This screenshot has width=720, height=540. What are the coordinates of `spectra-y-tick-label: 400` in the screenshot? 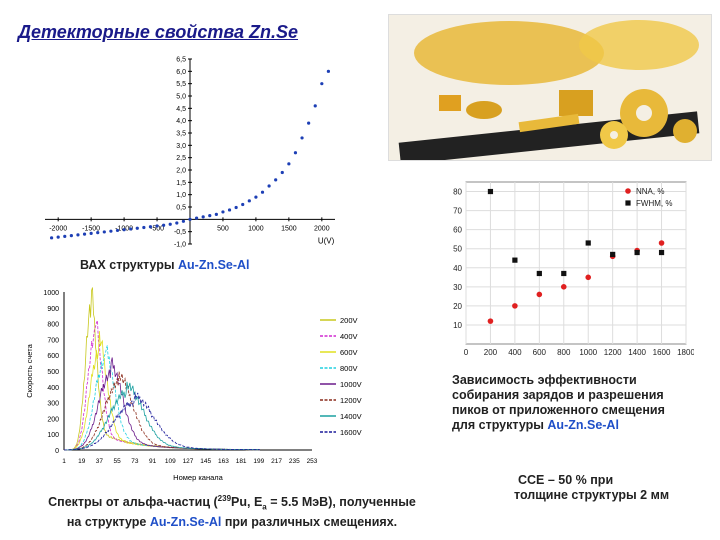 It's located at (53, 388).